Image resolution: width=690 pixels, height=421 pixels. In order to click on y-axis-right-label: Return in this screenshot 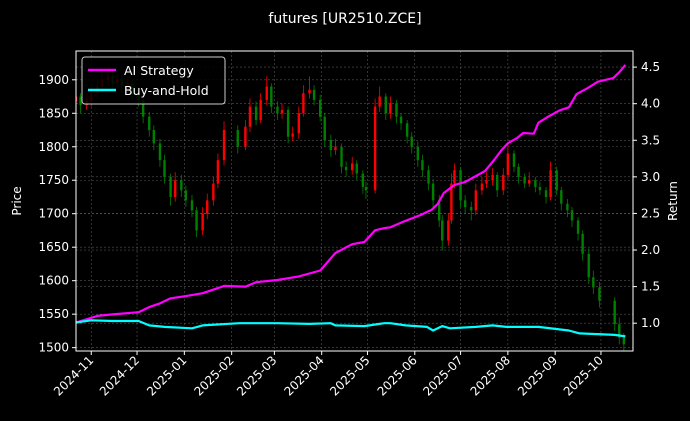, I will do `click(673, 201)`.